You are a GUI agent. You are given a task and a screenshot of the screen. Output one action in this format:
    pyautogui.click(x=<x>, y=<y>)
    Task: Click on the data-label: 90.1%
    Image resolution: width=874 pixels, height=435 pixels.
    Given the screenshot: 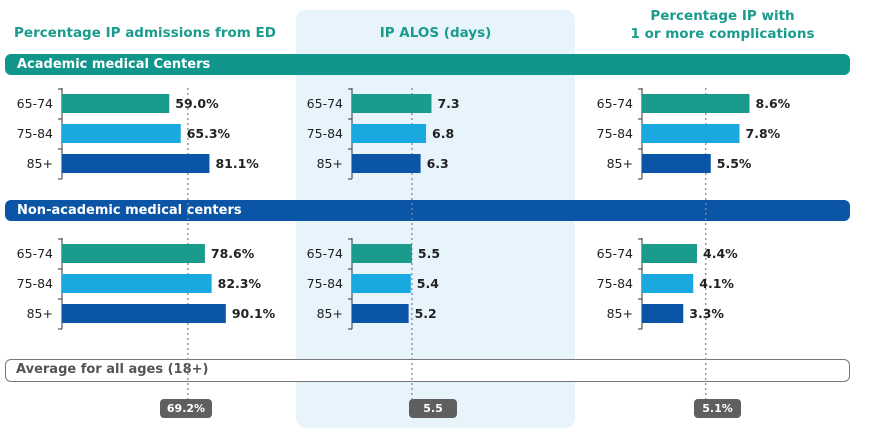 What is the action you would take?
    pyautogui.click(x=254, y=313)
    